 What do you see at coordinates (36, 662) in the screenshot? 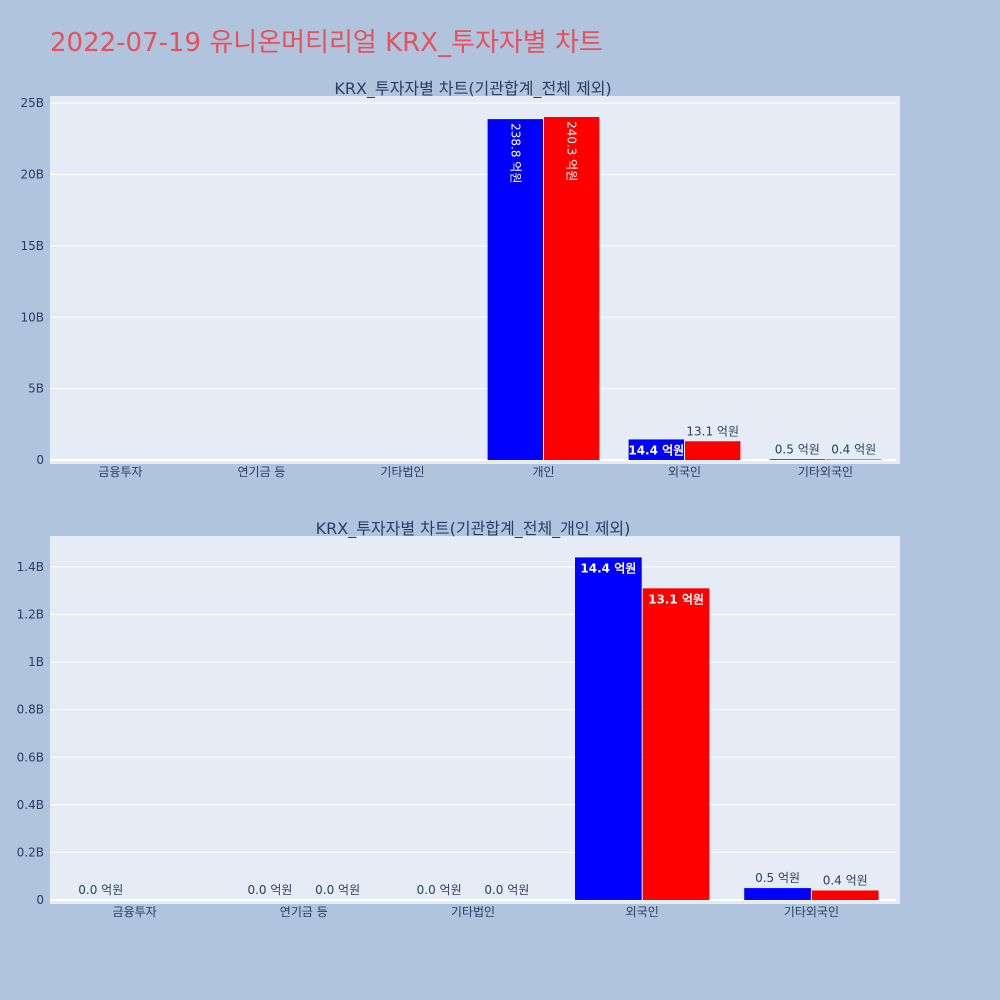
I see `y-tick-label: 1B` at bounding box center [36, 662].